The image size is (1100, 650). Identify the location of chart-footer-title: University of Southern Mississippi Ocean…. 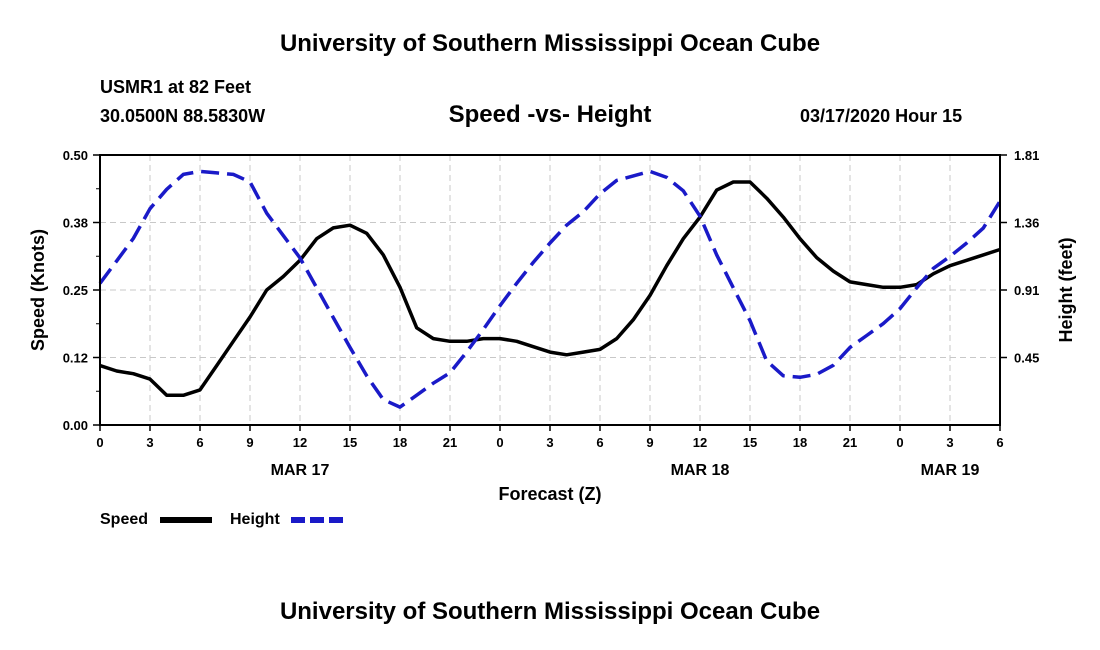
(550, 611).